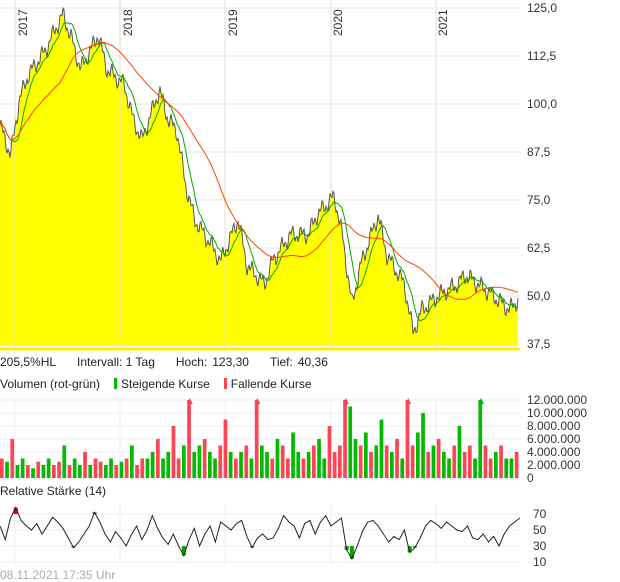 Image resolution: width=620 pixels, height=582 pixels. Describe the element at coordinates (539, 296) in the screenshot. I see `price-tick: 50,0` at that location.